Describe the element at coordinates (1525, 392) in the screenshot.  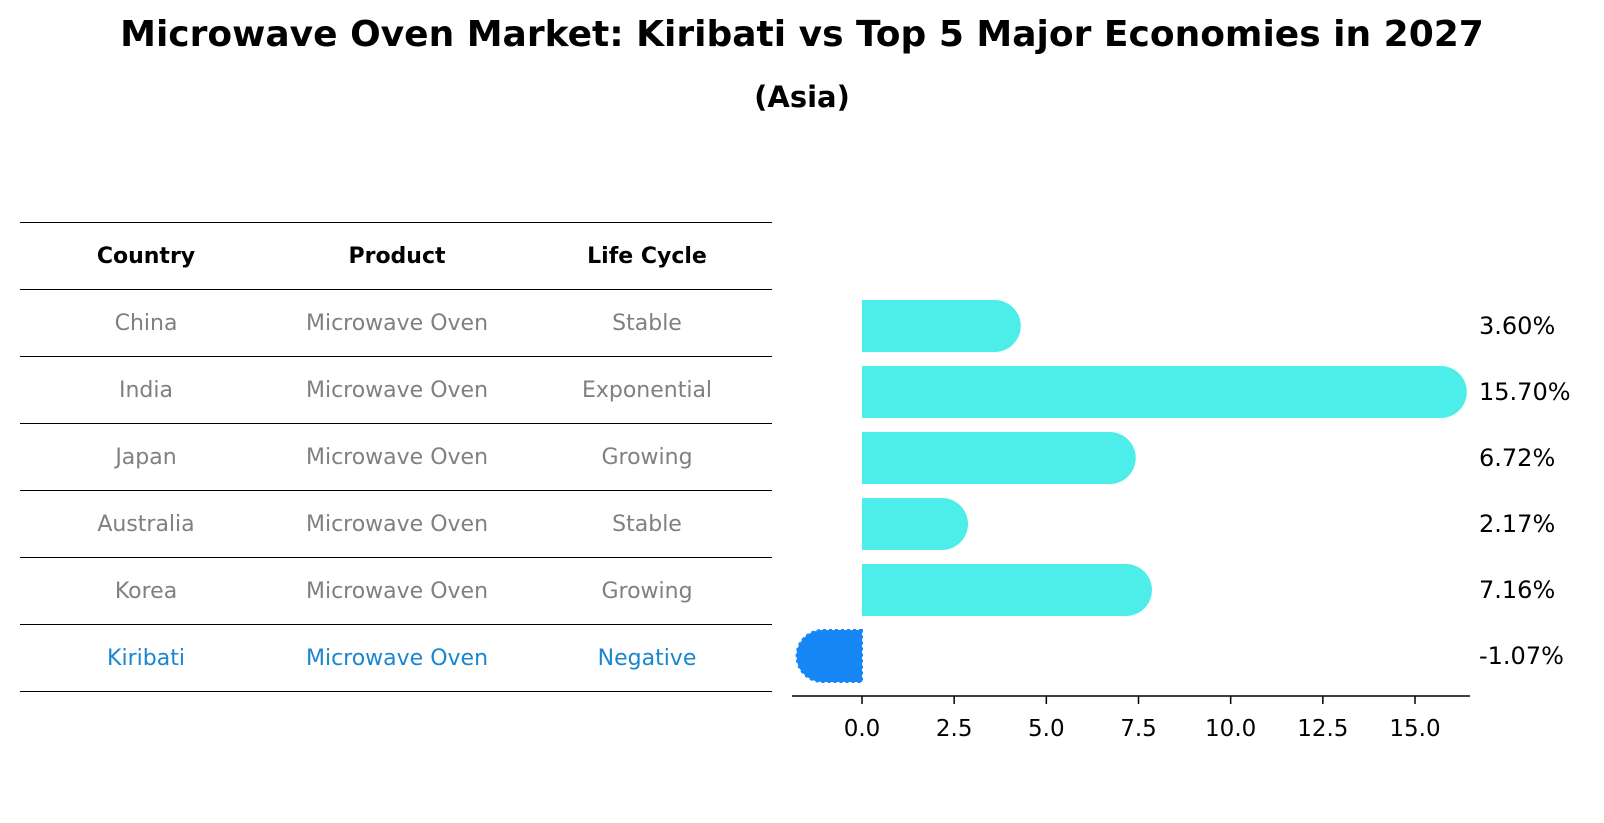
I see `value-label-india: 15.70%` at that location.